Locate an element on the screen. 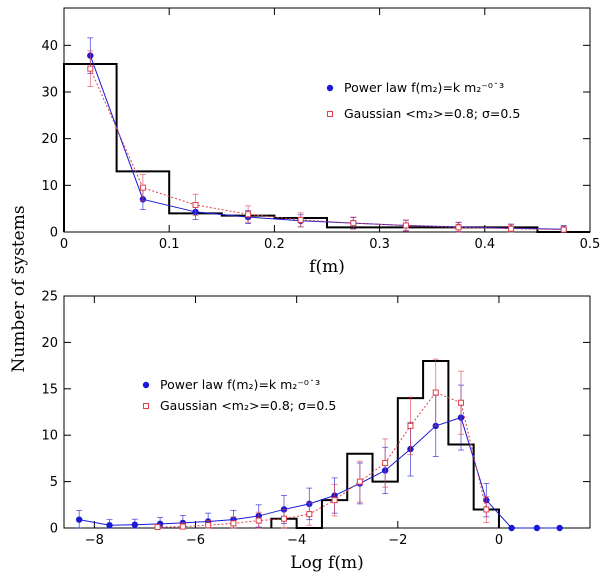  x-tick-label: −2 is located at coordinates (397, 540).